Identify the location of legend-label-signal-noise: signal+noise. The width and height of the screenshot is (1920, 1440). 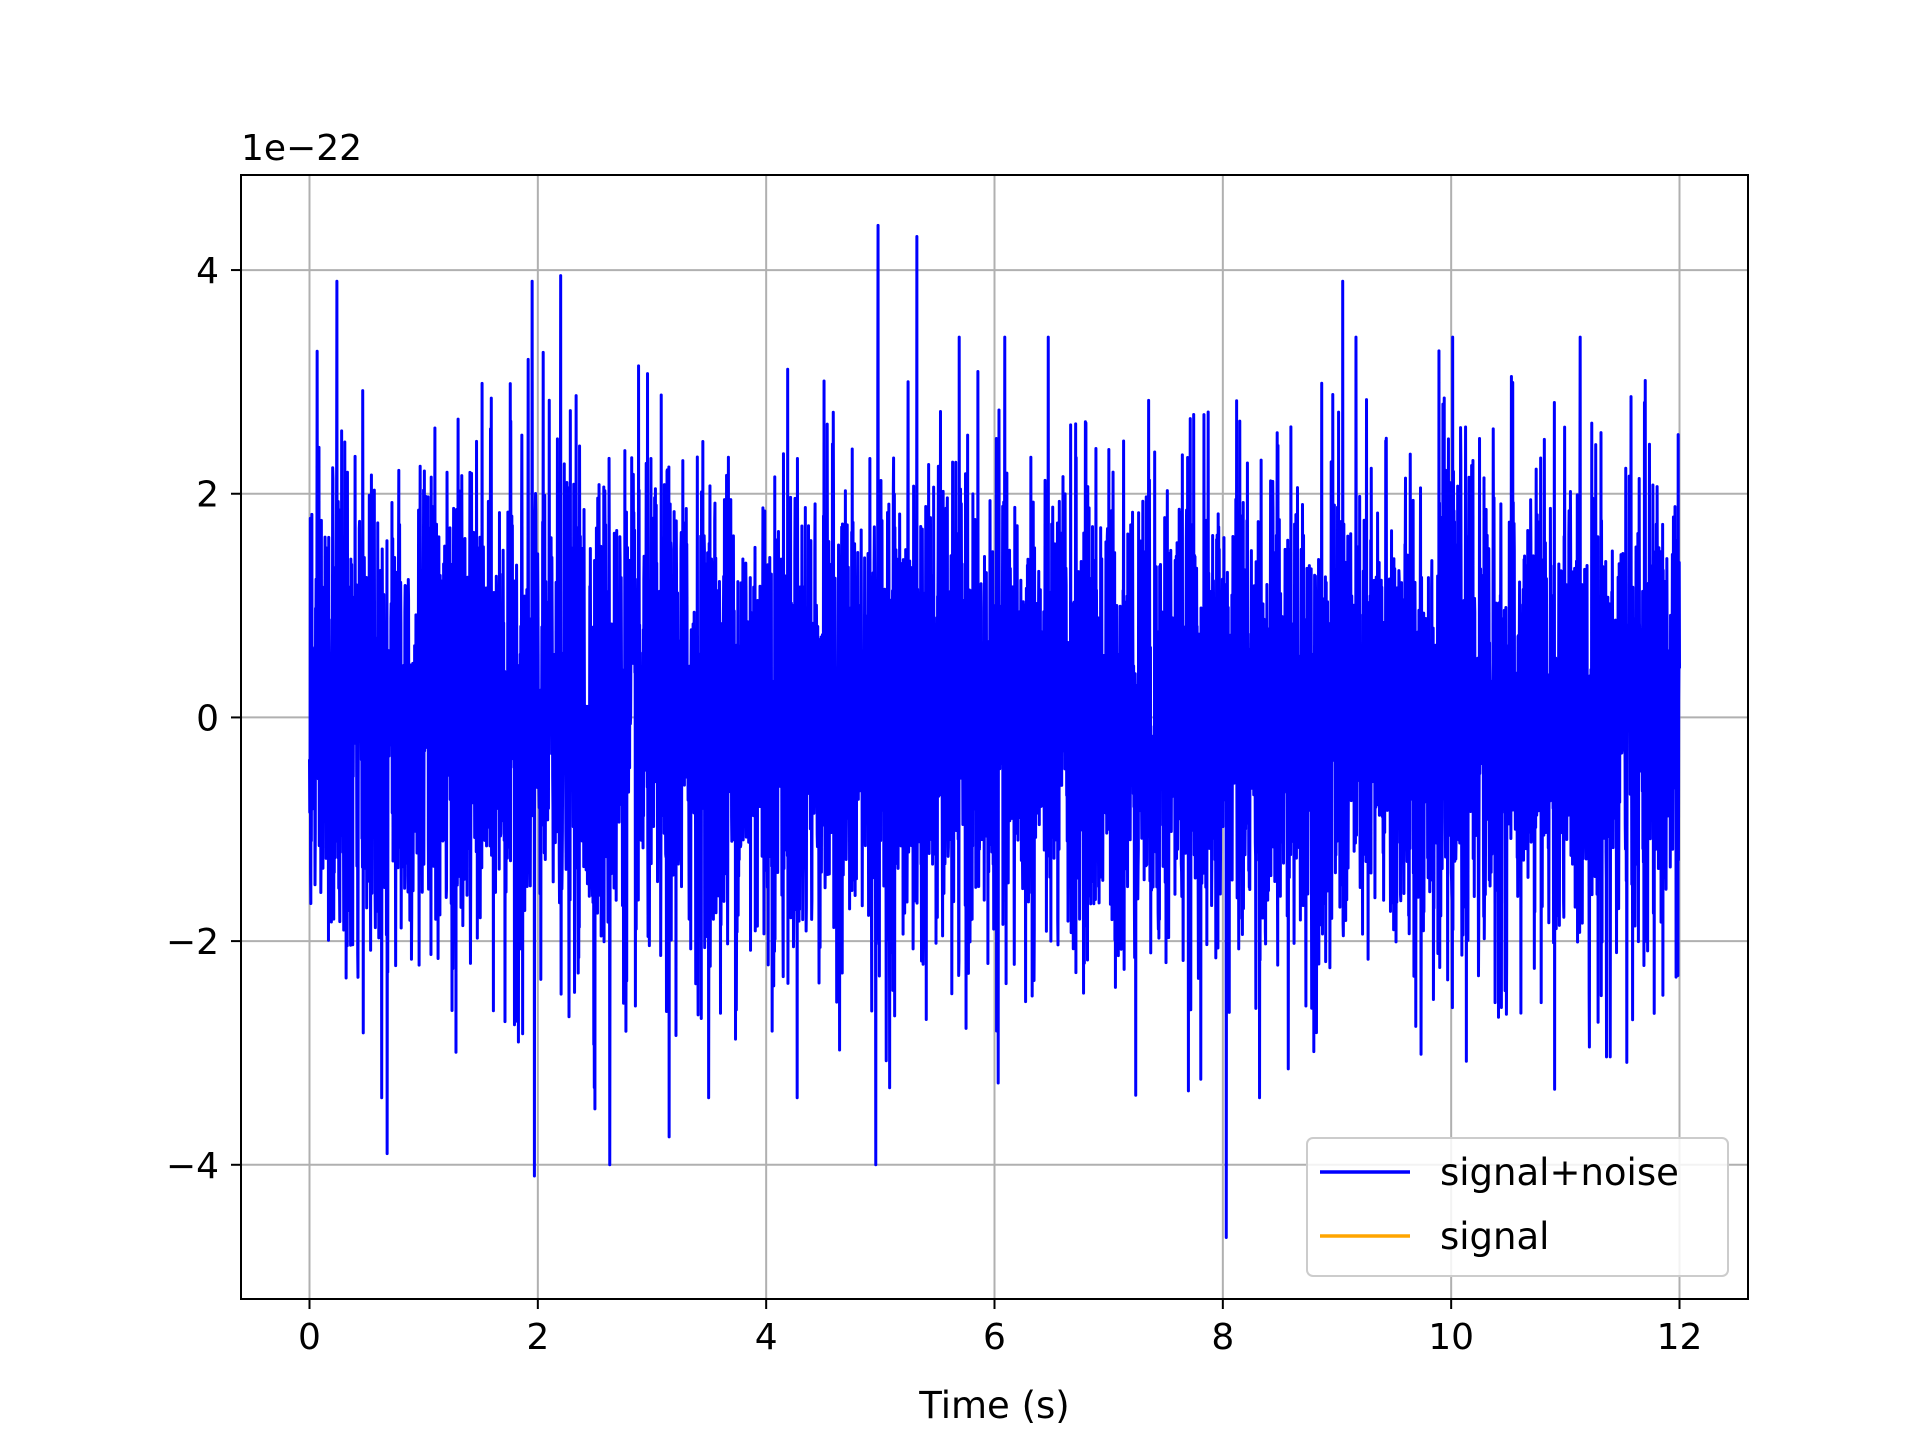
(1559, 1172).